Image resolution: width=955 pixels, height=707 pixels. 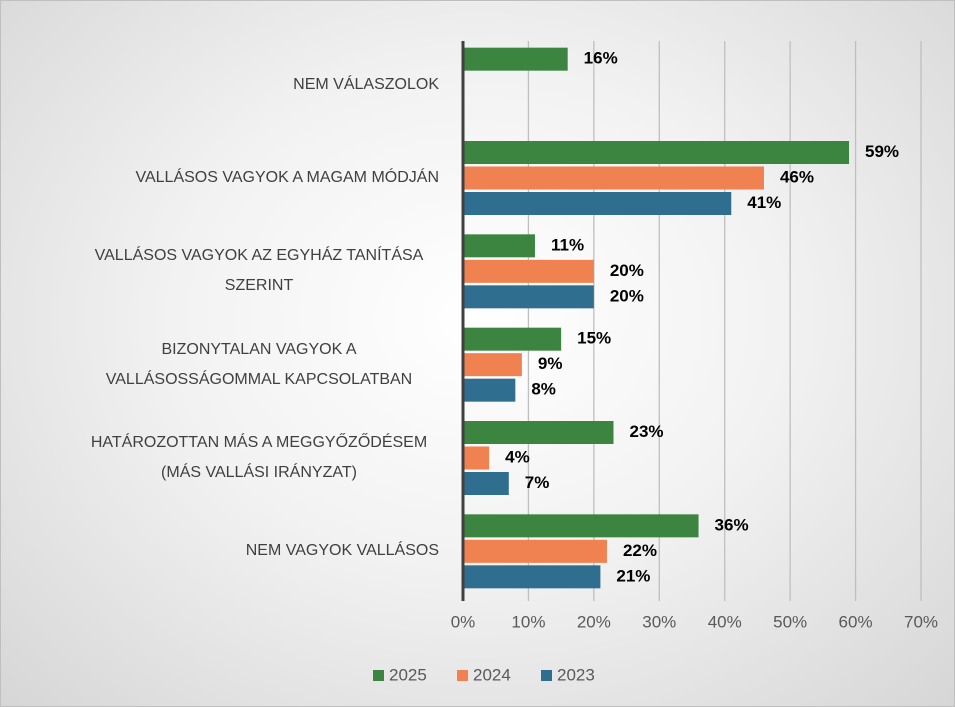 What do you see at coordinates (342, 551) in the screenshot?
I see `category-text: NEM VAGYOK VALLÁSOS` at bounding box center [342, 551].